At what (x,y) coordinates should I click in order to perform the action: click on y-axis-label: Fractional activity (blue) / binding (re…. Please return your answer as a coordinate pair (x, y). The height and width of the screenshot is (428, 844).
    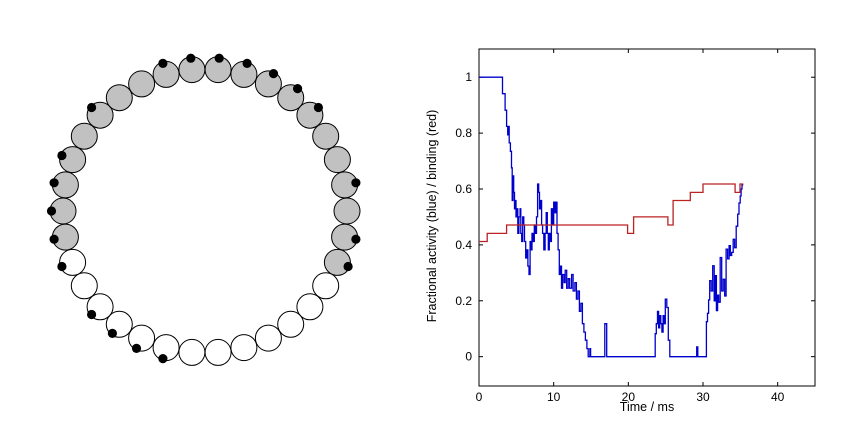
    Looking at the image, I should click on (432, 216).